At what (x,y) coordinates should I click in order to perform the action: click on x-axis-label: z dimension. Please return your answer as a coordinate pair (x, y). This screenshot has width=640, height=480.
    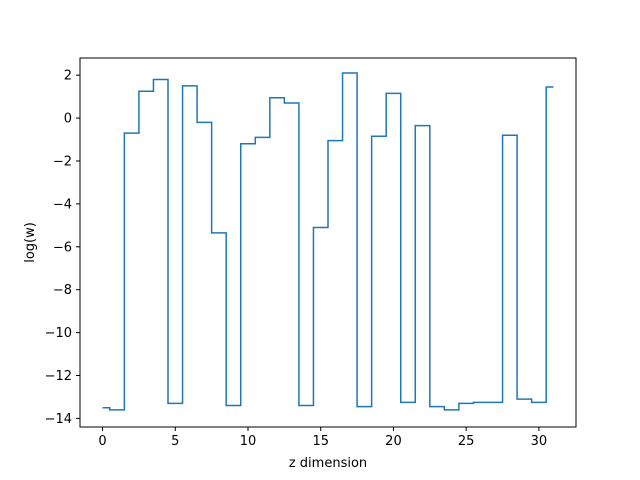
    Looking at the image, I should click on (328, 463).